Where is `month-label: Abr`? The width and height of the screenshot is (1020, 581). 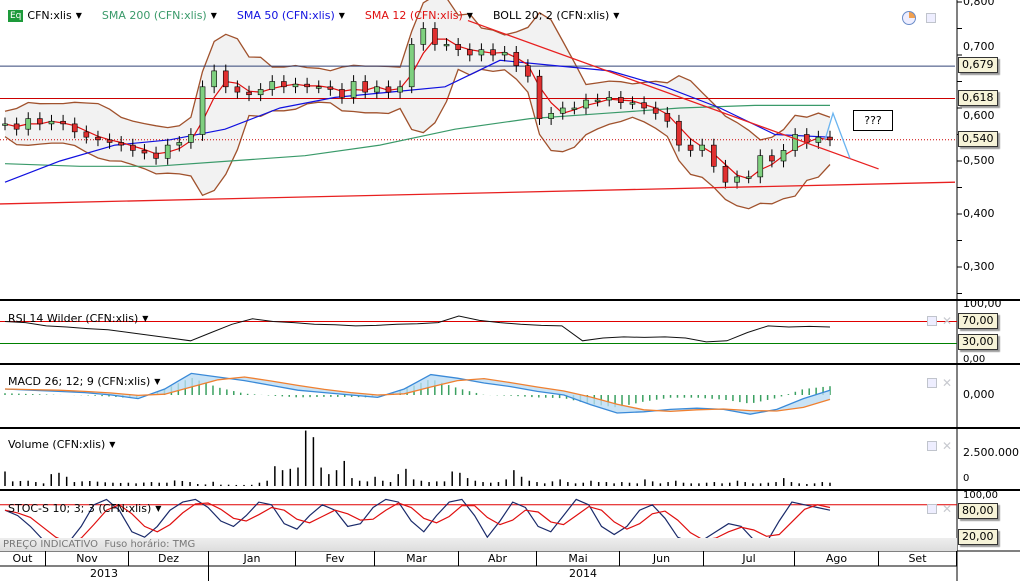
month-label: Abr is located at coordinates (498, 558).